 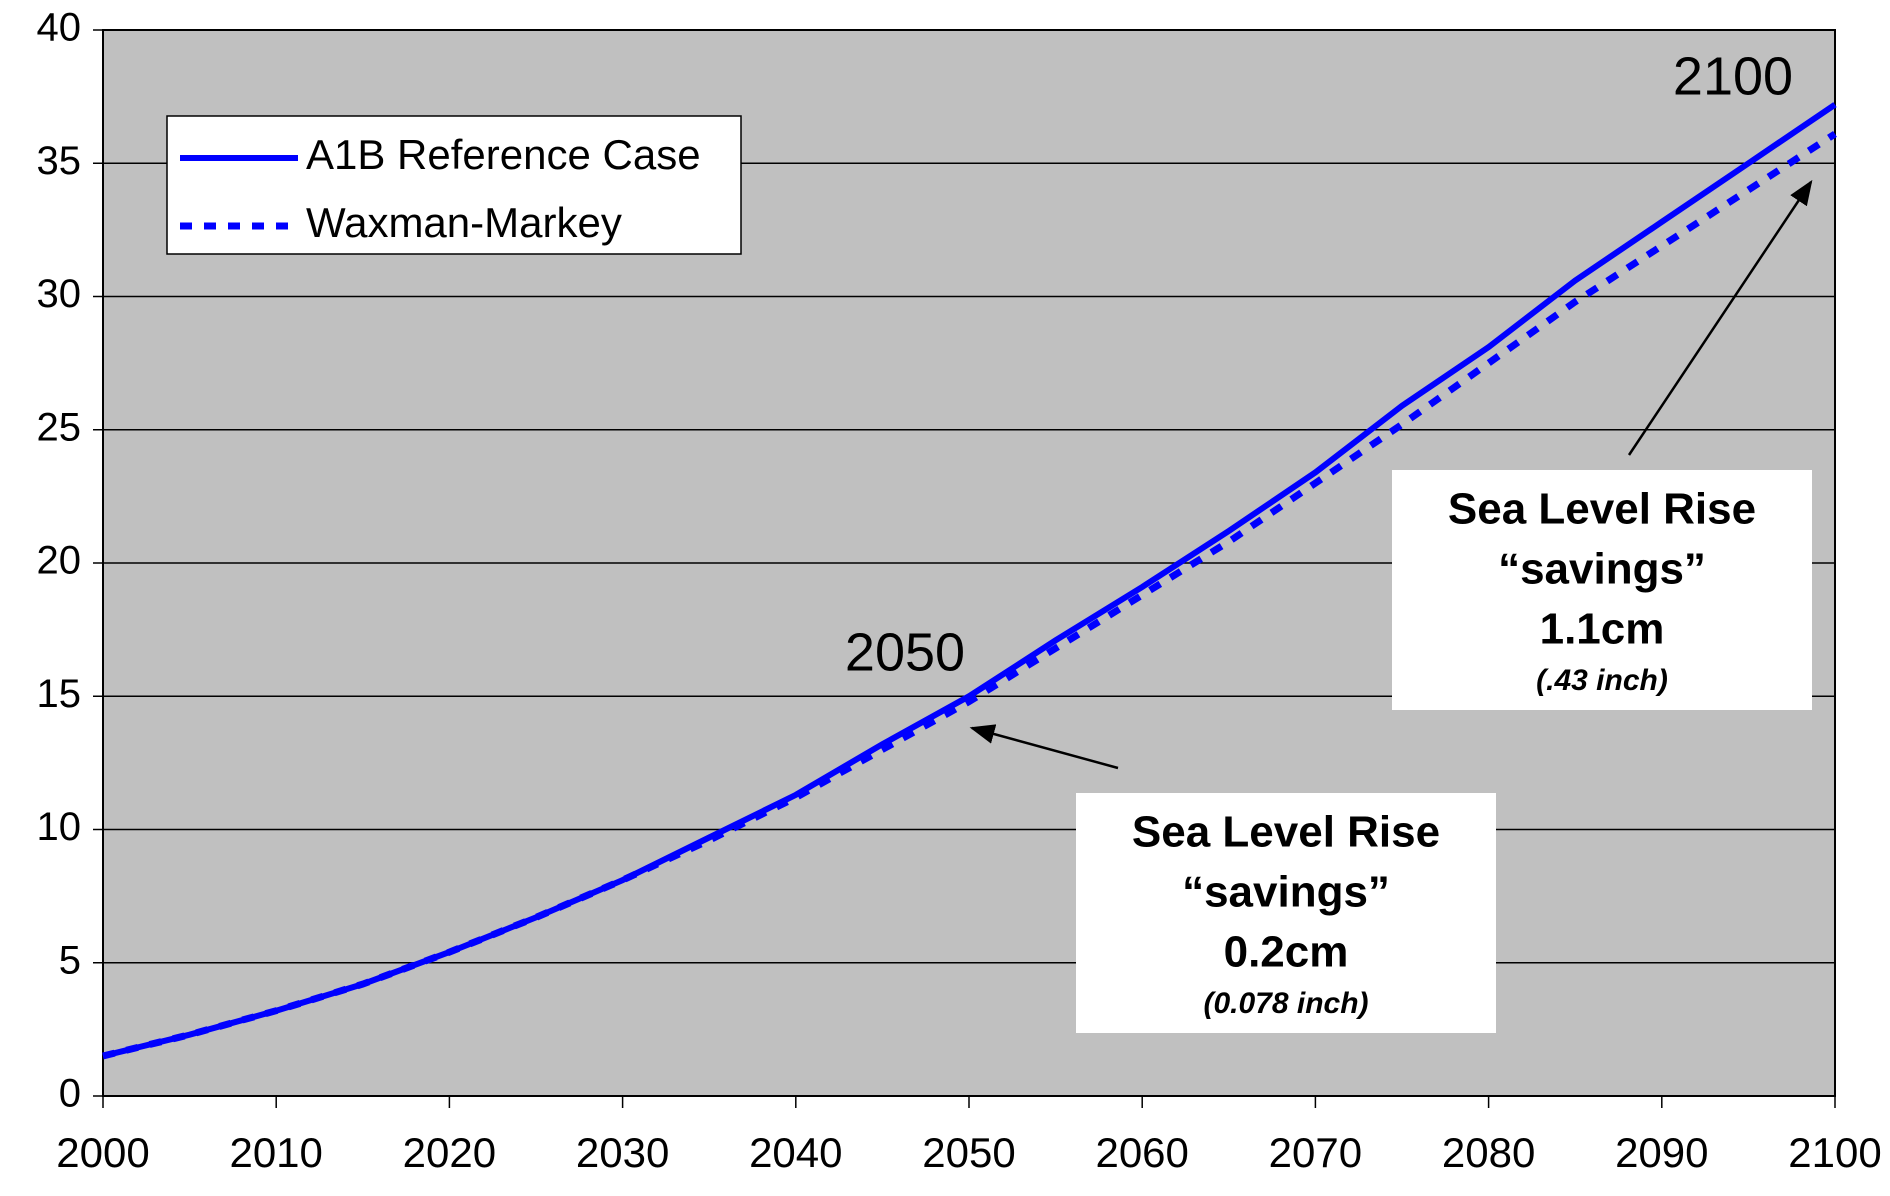 I want to click on y-tick-label: 35, so click(x=59, y=161).